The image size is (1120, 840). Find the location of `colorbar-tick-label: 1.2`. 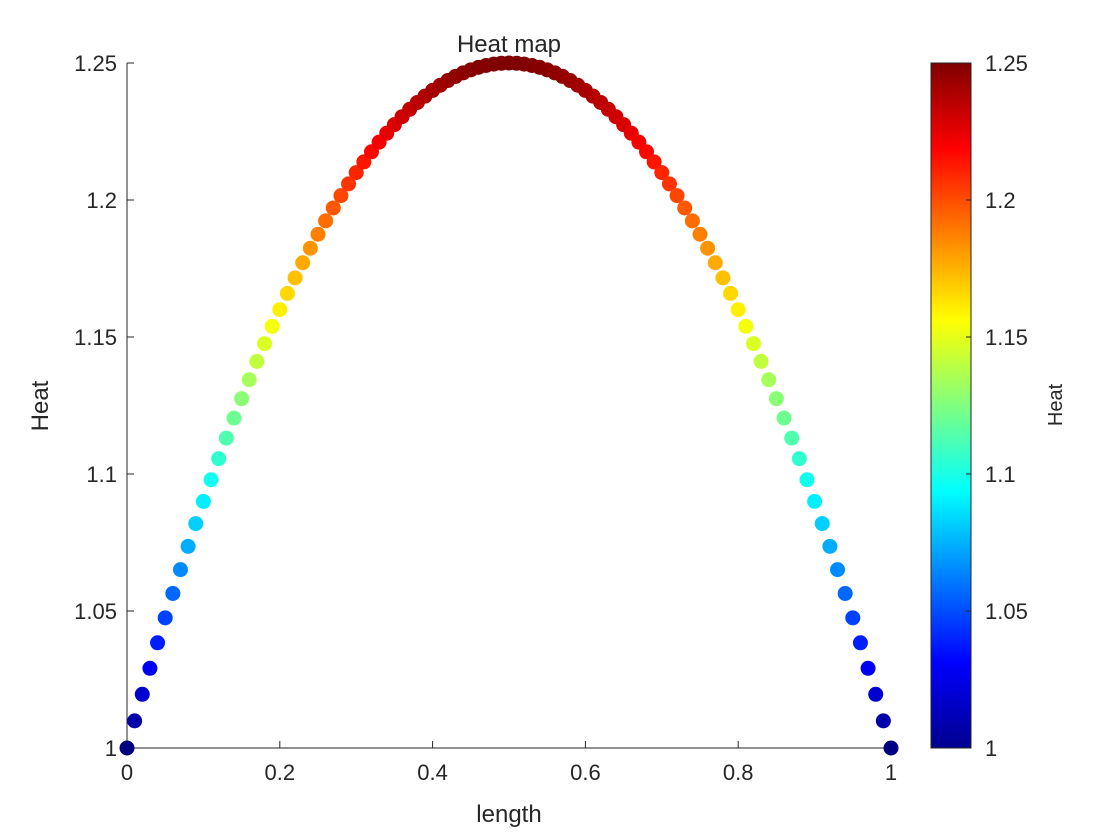

colorbar-tick-label: 1.2 is located at coordinates (1000, 200).